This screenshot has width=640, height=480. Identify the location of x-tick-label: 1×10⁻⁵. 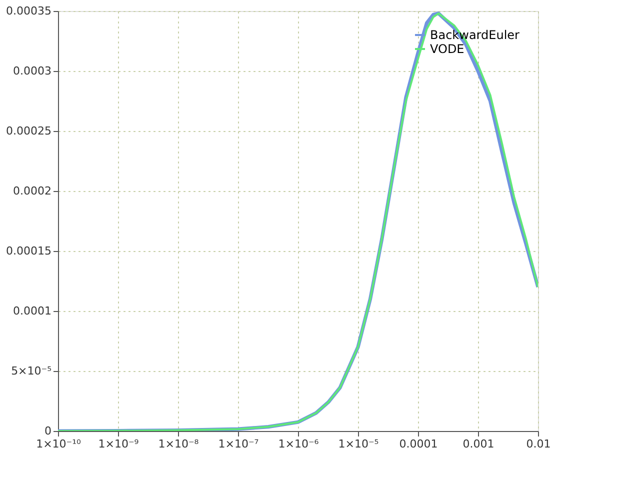
(358, 444).